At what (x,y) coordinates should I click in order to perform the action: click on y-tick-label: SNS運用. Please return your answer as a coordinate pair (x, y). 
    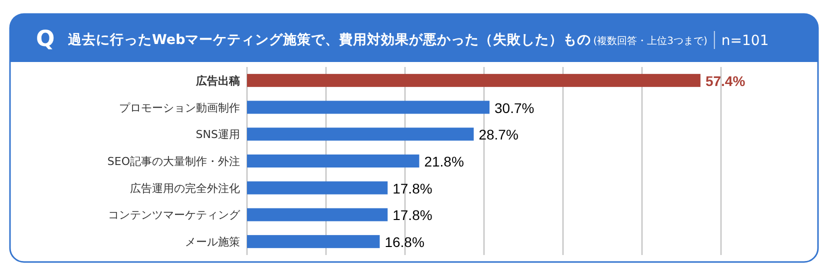
    Looking at the image, I should click on (218, 135).